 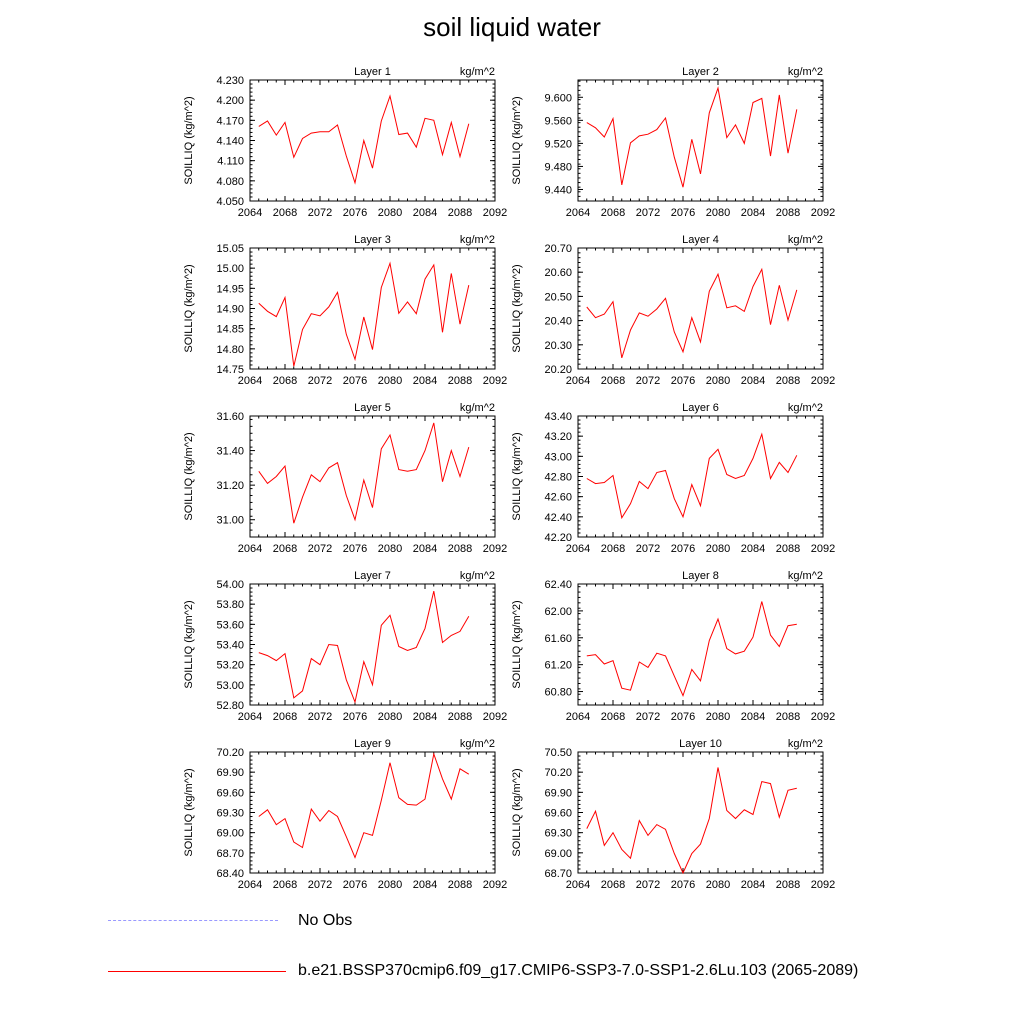 What do you see at coordinates (372, 240) in the screenshot?
I see `panel-title: Layer 3` at bounding box center [372, 240].